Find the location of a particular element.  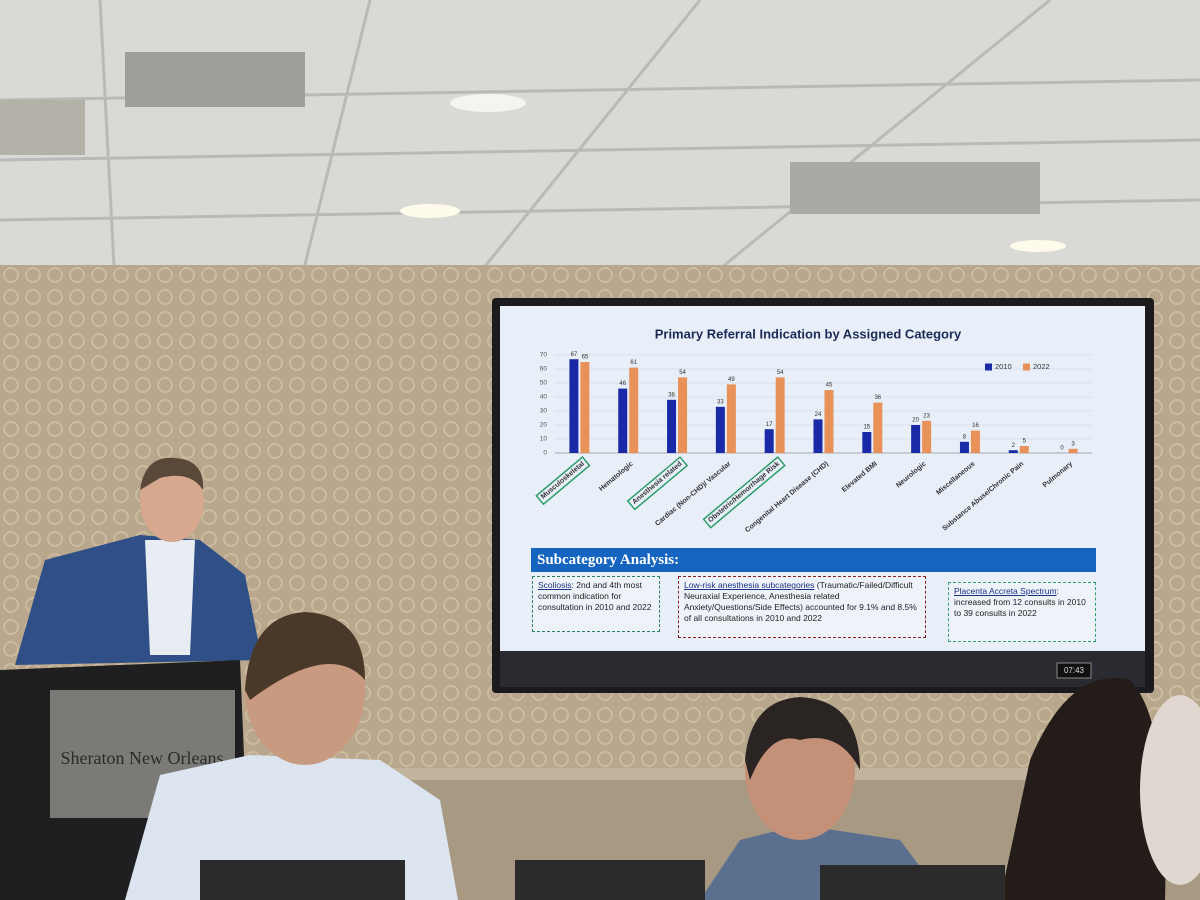

data-label: 5 is located at coordinates (1025, 442).